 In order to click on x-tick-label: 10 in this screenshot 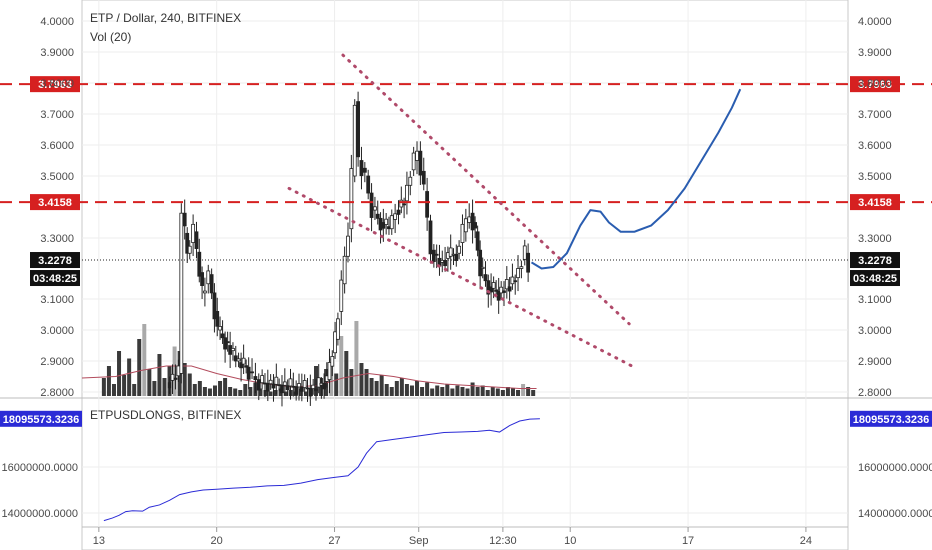, I will do `click(570, 541)`.